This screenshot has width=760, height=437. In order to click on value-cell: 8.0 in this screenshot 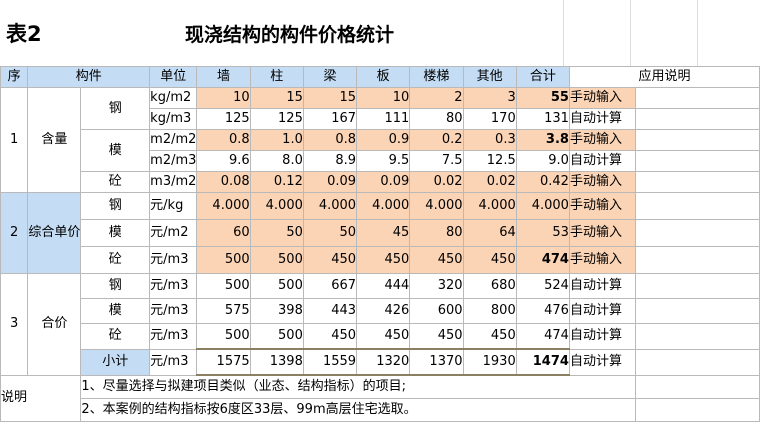, I will do `click(276, 161)`.